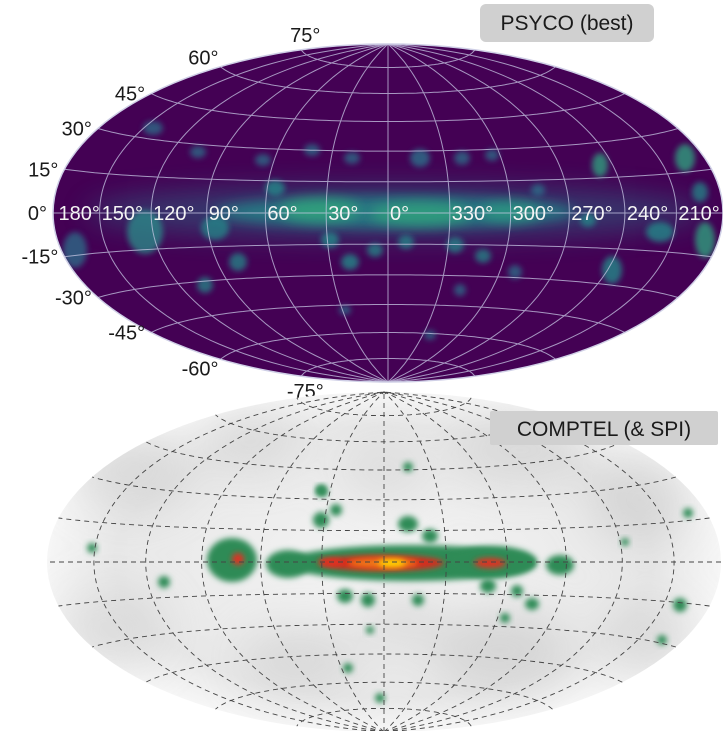  What do you see at coordinates (343, 214) in the screenshot?
I see `longitude-label: 30°` at bounding box center [343, 214].